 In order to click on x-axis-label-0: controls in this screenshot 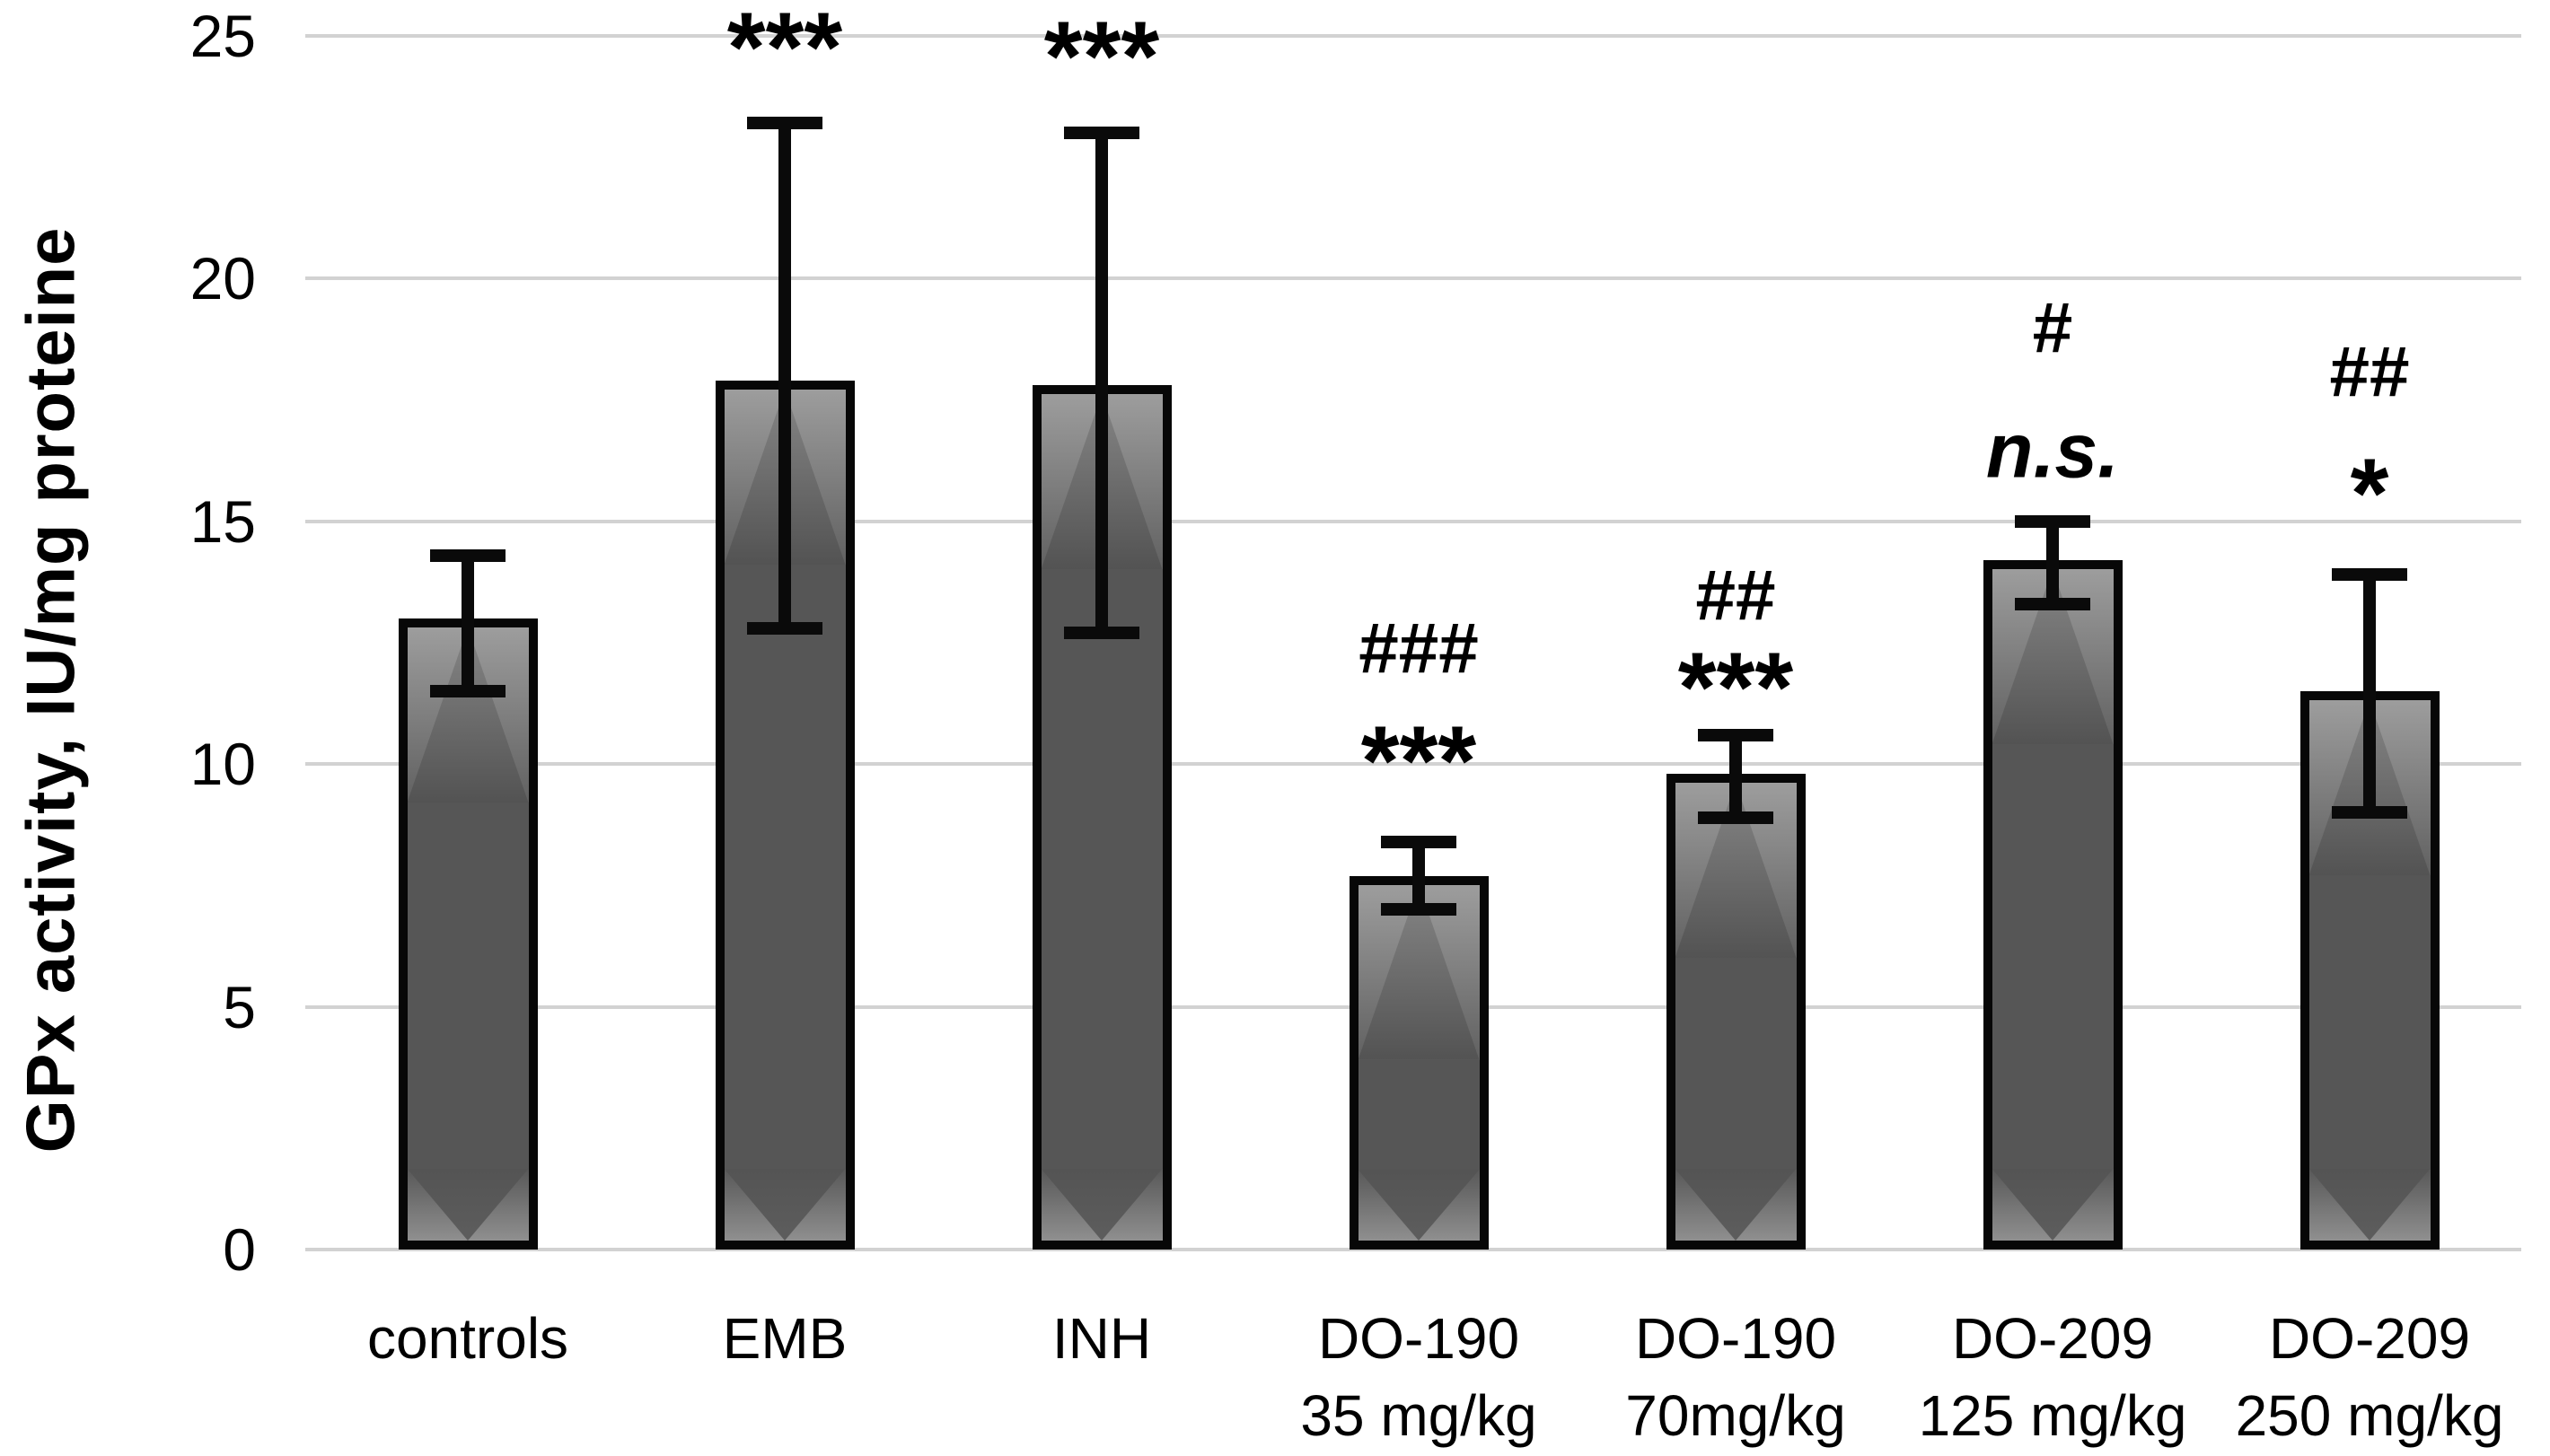, I will do `click(467, 1338)`.